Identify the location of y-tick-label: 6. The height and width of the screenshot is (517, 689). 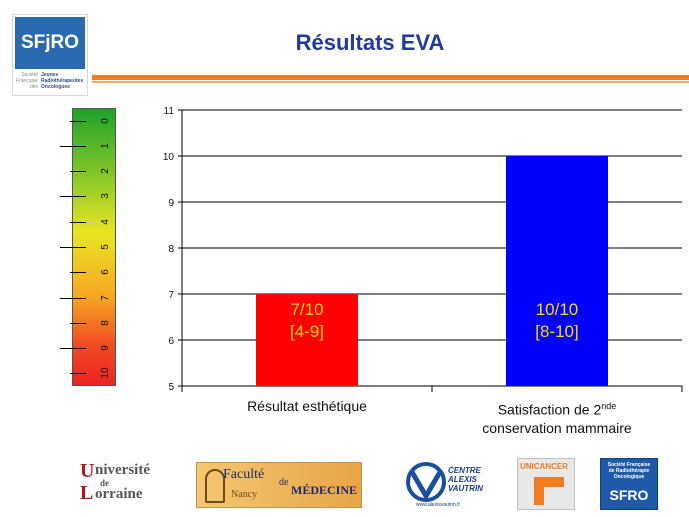
(171, 341).